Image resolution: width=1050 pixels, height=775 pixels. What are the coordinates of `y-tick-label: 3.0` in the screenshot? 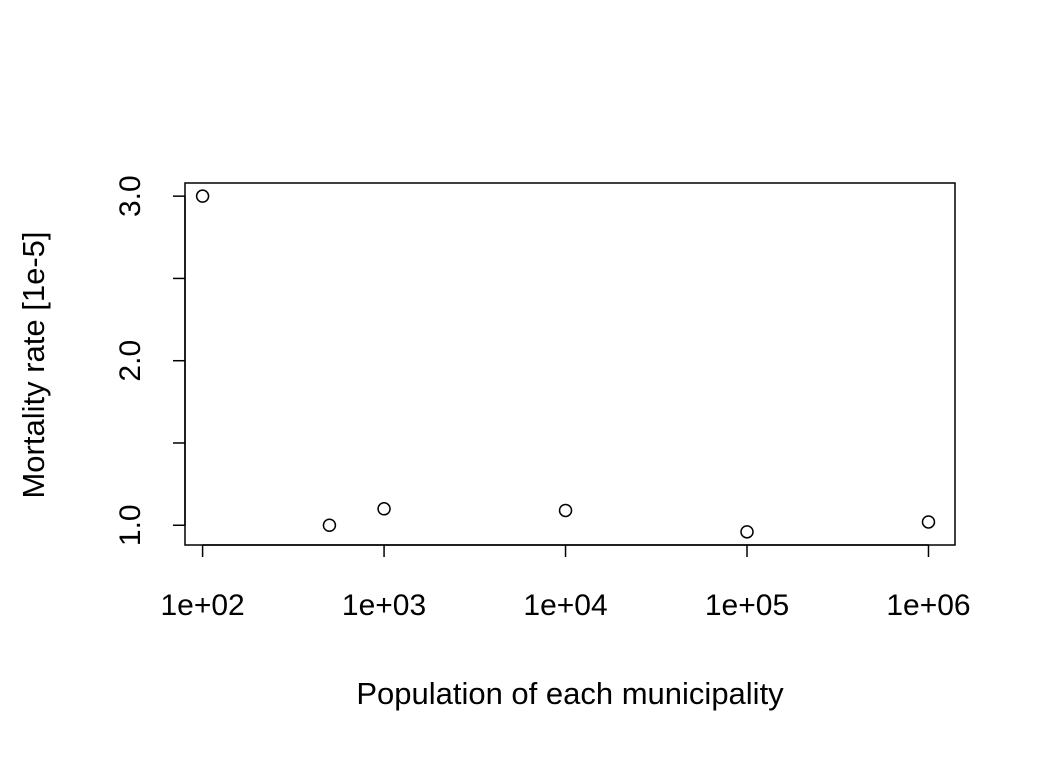 It's located at (130, 196).